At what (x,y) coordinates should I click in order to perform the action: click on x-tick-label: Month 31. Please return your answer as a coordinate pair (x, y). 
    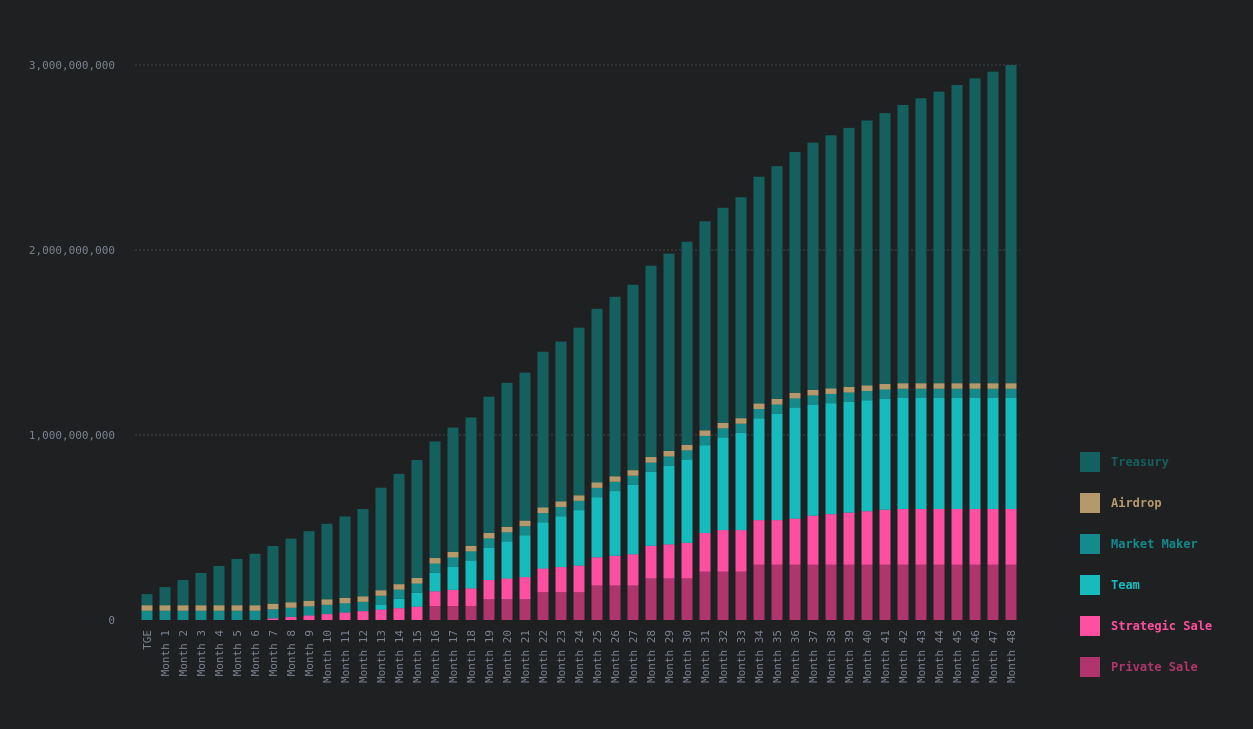
    Looking at the image, I should click on (705, 656).